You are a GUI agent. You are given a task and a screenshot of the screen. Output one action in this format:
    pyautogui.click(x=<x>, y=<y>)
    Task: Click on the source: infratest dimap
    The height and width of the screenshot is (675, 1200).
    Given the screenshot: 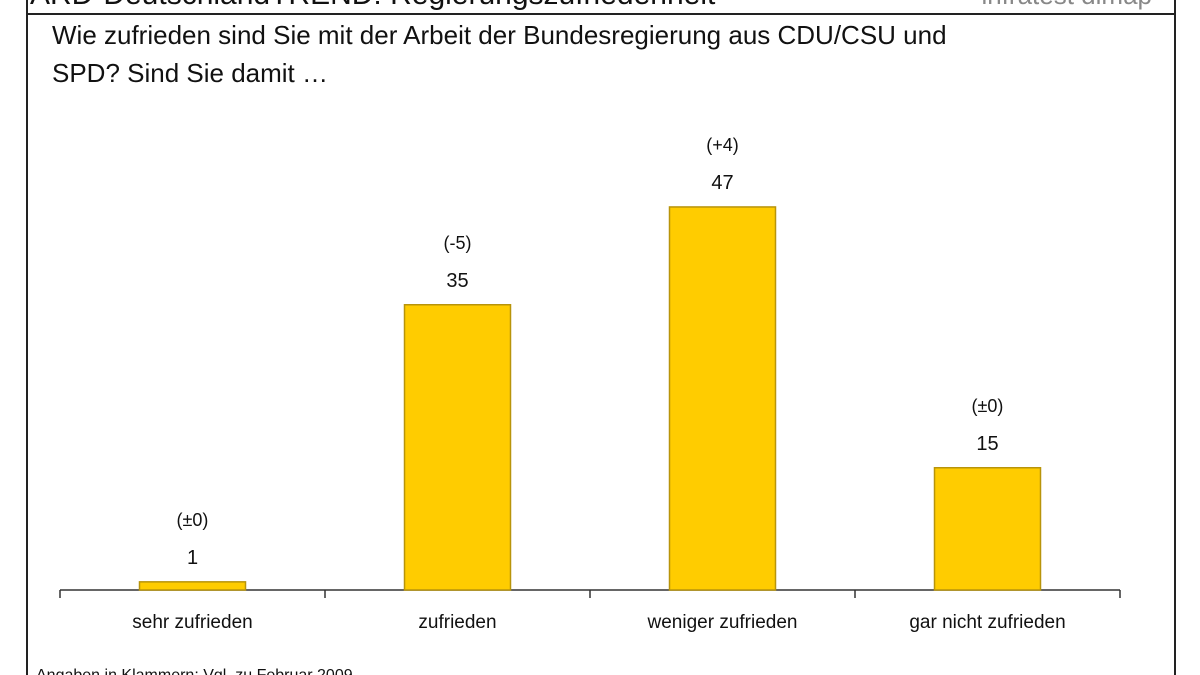 What is the action you would take?
    pyautogui.click(x=1066, y=5)
    